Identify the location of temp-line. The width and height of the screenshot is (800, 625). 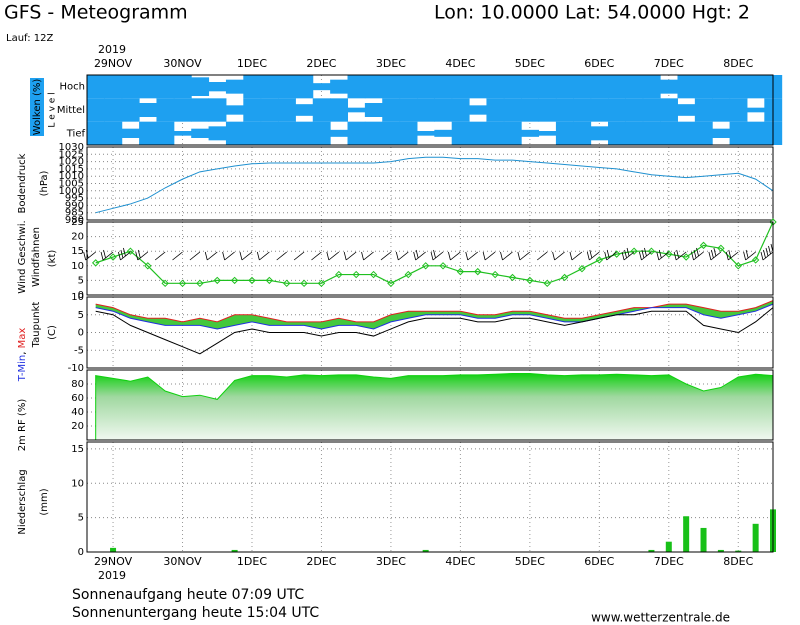
(434, 316).